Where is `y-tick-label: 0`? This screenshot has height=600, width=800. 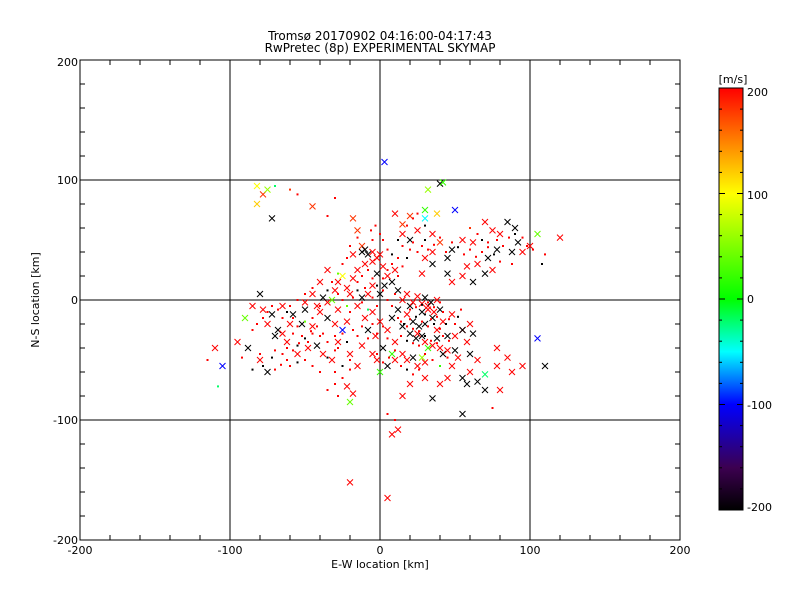 y-tick-label: 0 is located at coordinates (74, 300).